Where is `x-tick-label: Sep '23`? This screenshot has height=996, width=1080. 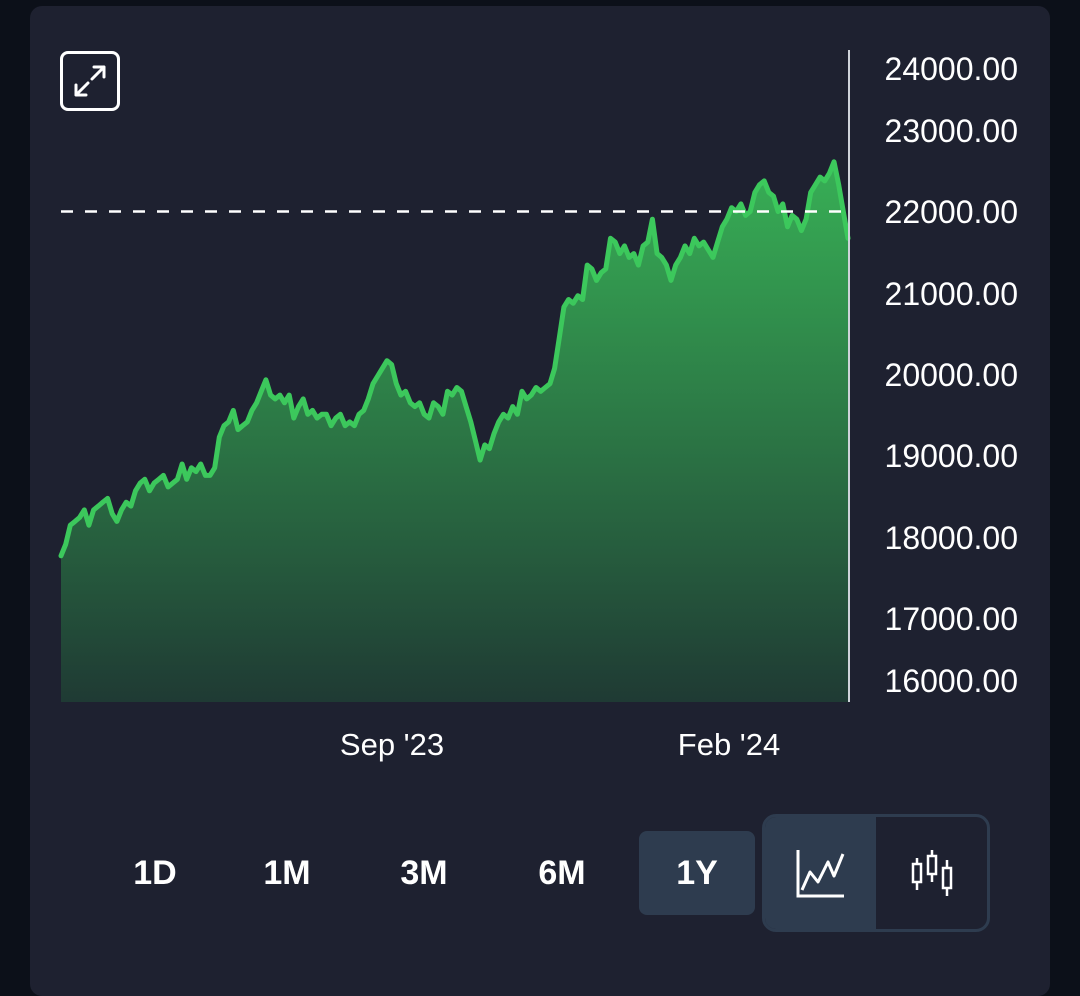
x-tick-label: Sep '23 is located at coordinates (392, 744).